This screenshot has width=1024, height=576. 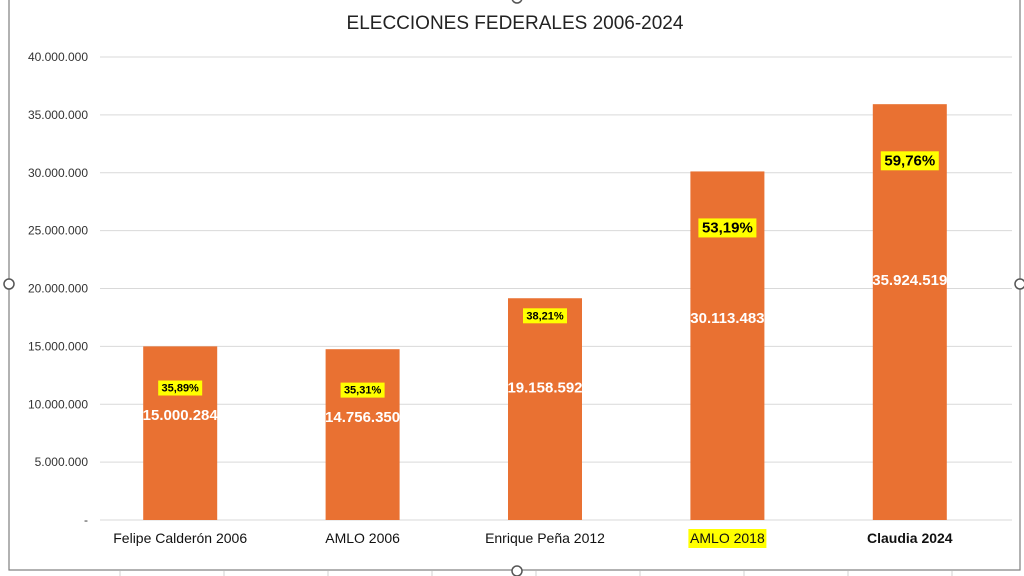 I want to click on percent-label: 59,76%, so click(x=909, y=160).